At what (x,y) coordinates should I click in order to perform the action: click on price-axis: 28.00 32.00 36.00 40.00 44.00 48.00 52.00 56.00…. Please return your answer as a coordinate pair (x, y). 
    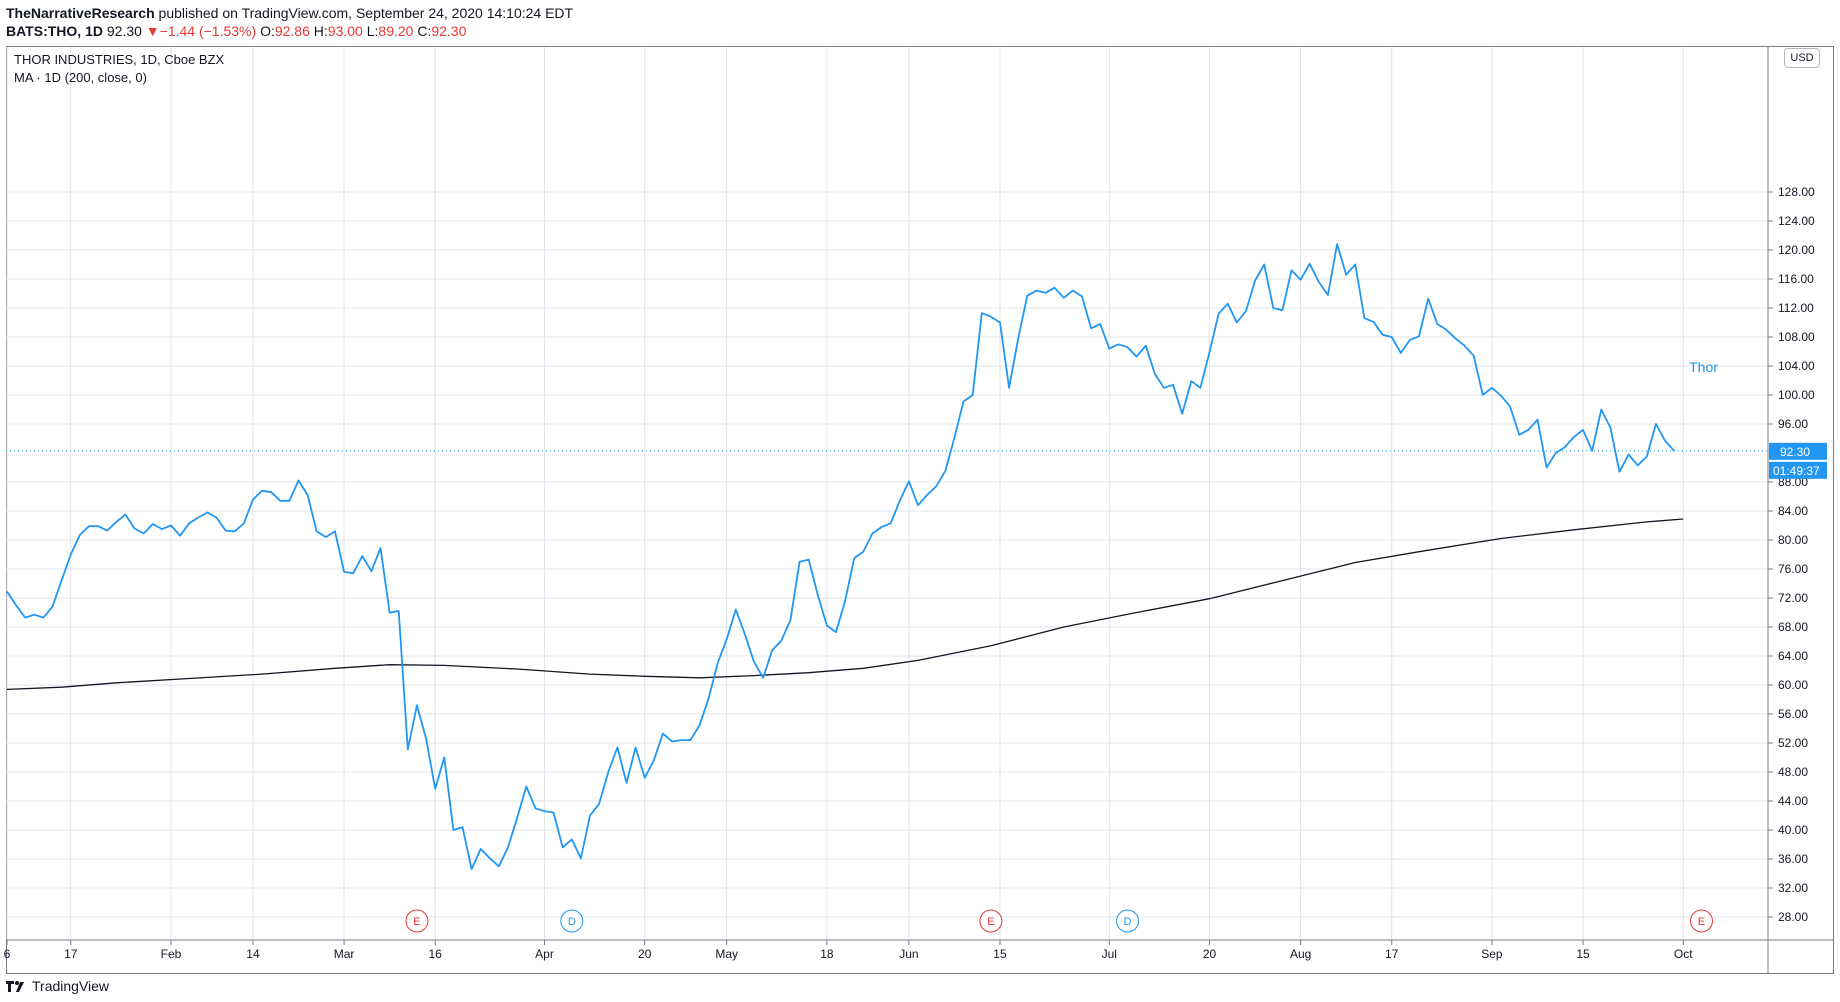
    Looking at the image, I should click on (1797, 510).